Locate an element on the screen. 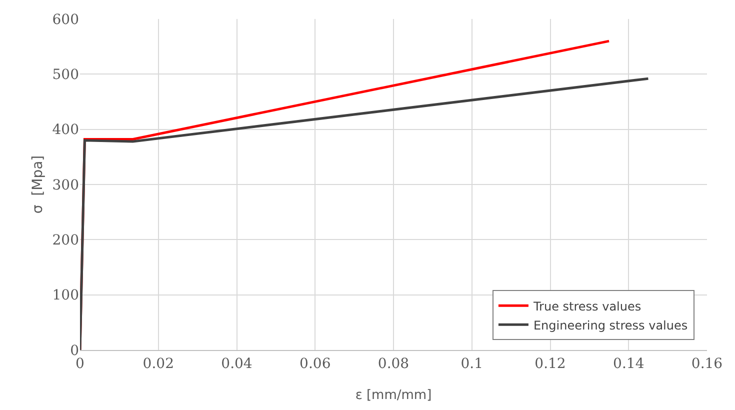  x-tick-label: 0.16 is located at coordinates (707, 364).